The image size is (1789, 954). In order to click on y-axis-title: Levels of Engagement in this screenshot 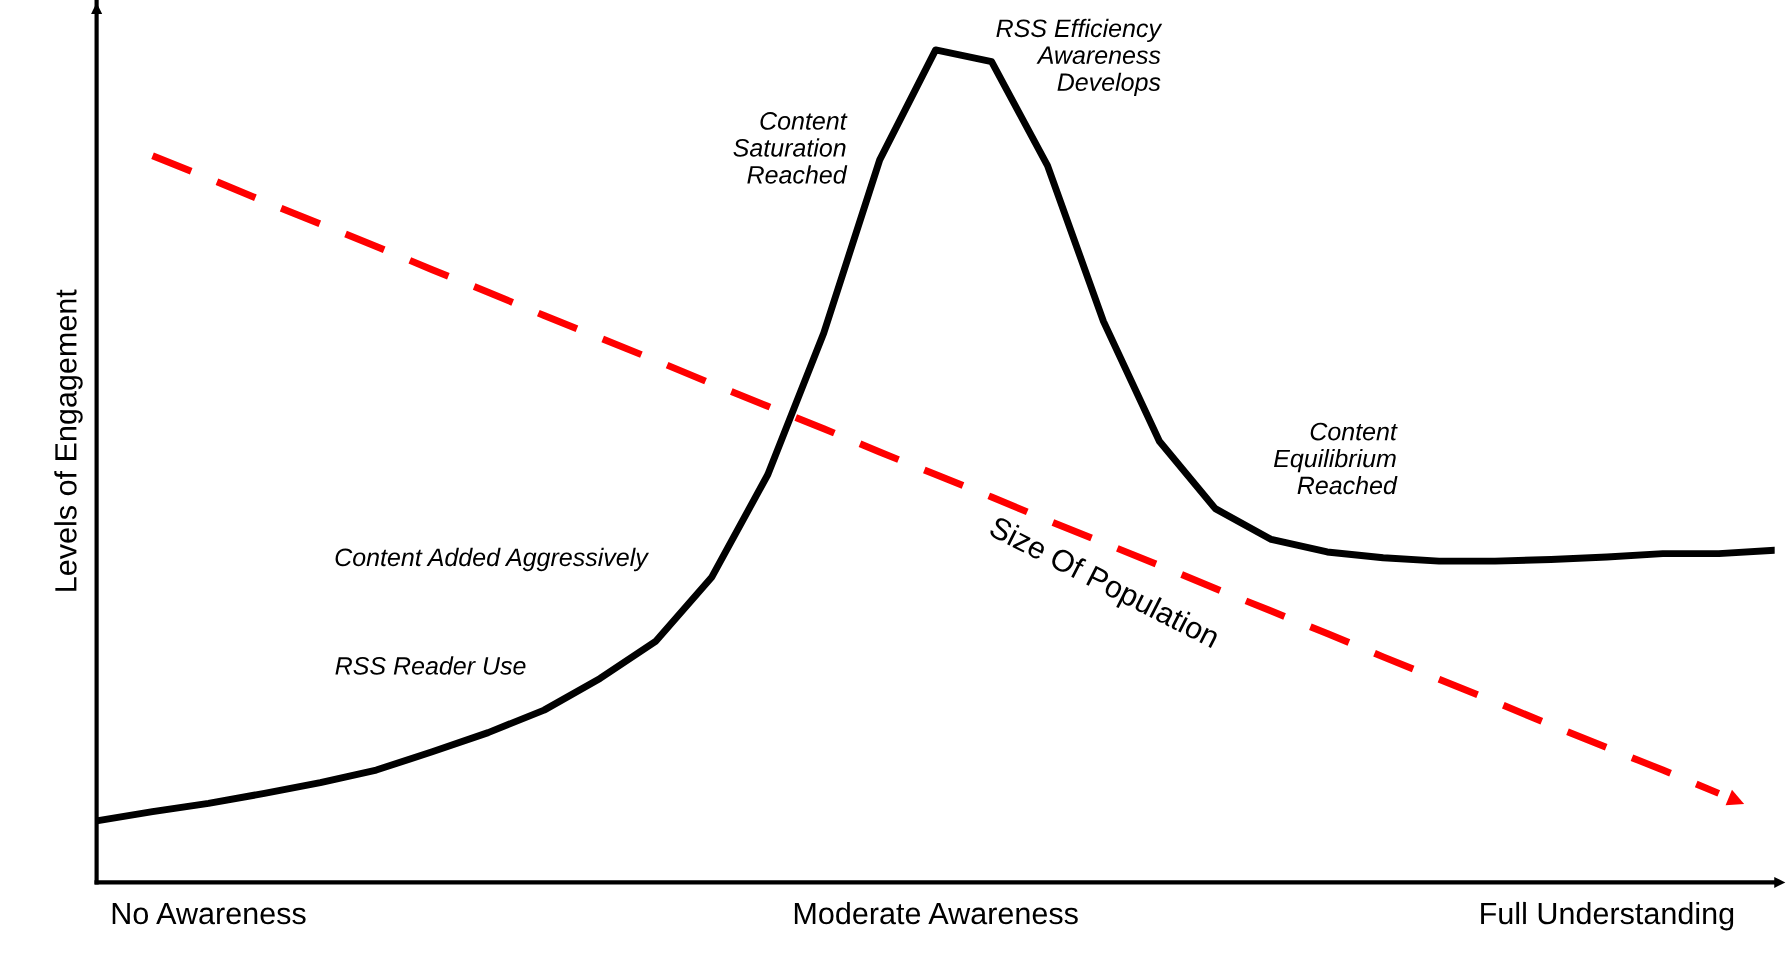, I will do `click(68, 440)`.